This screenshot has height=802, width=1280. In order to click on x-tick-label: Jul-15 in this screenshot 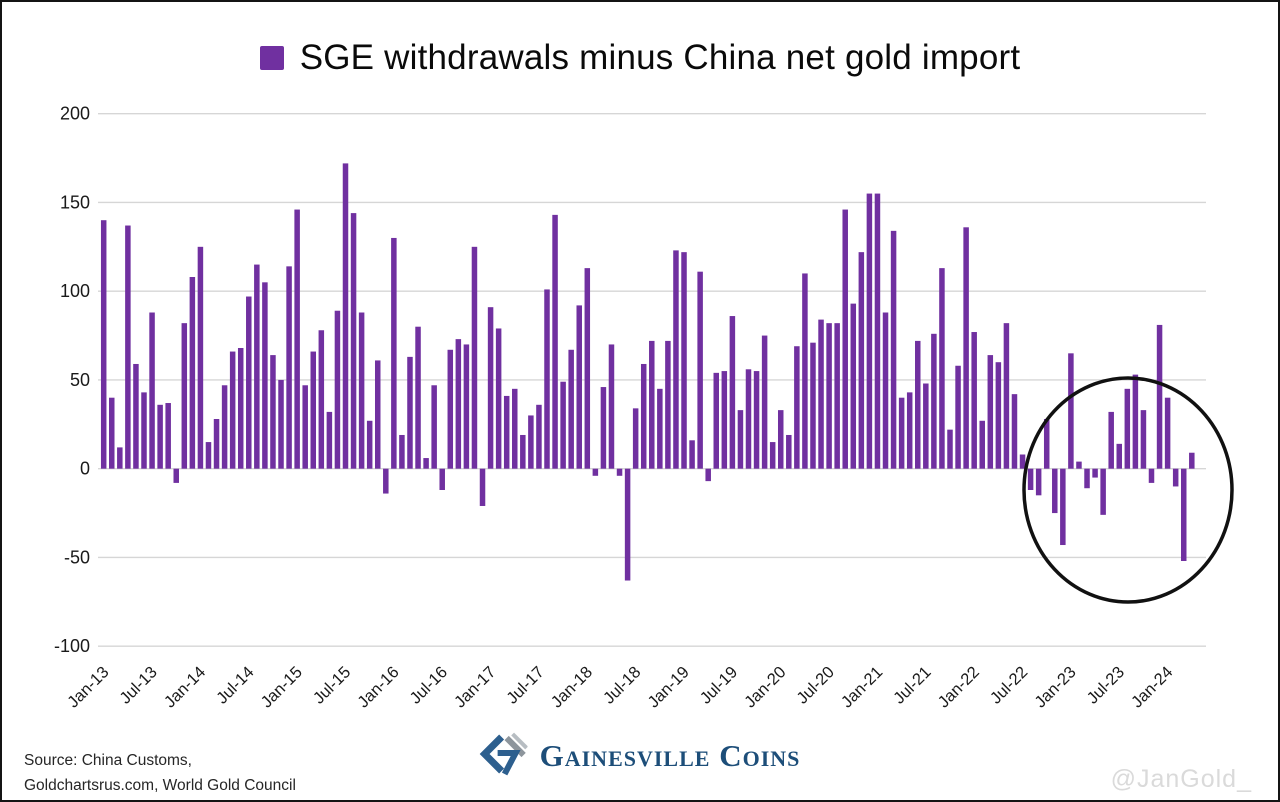, I will do `click(332, 685)`.